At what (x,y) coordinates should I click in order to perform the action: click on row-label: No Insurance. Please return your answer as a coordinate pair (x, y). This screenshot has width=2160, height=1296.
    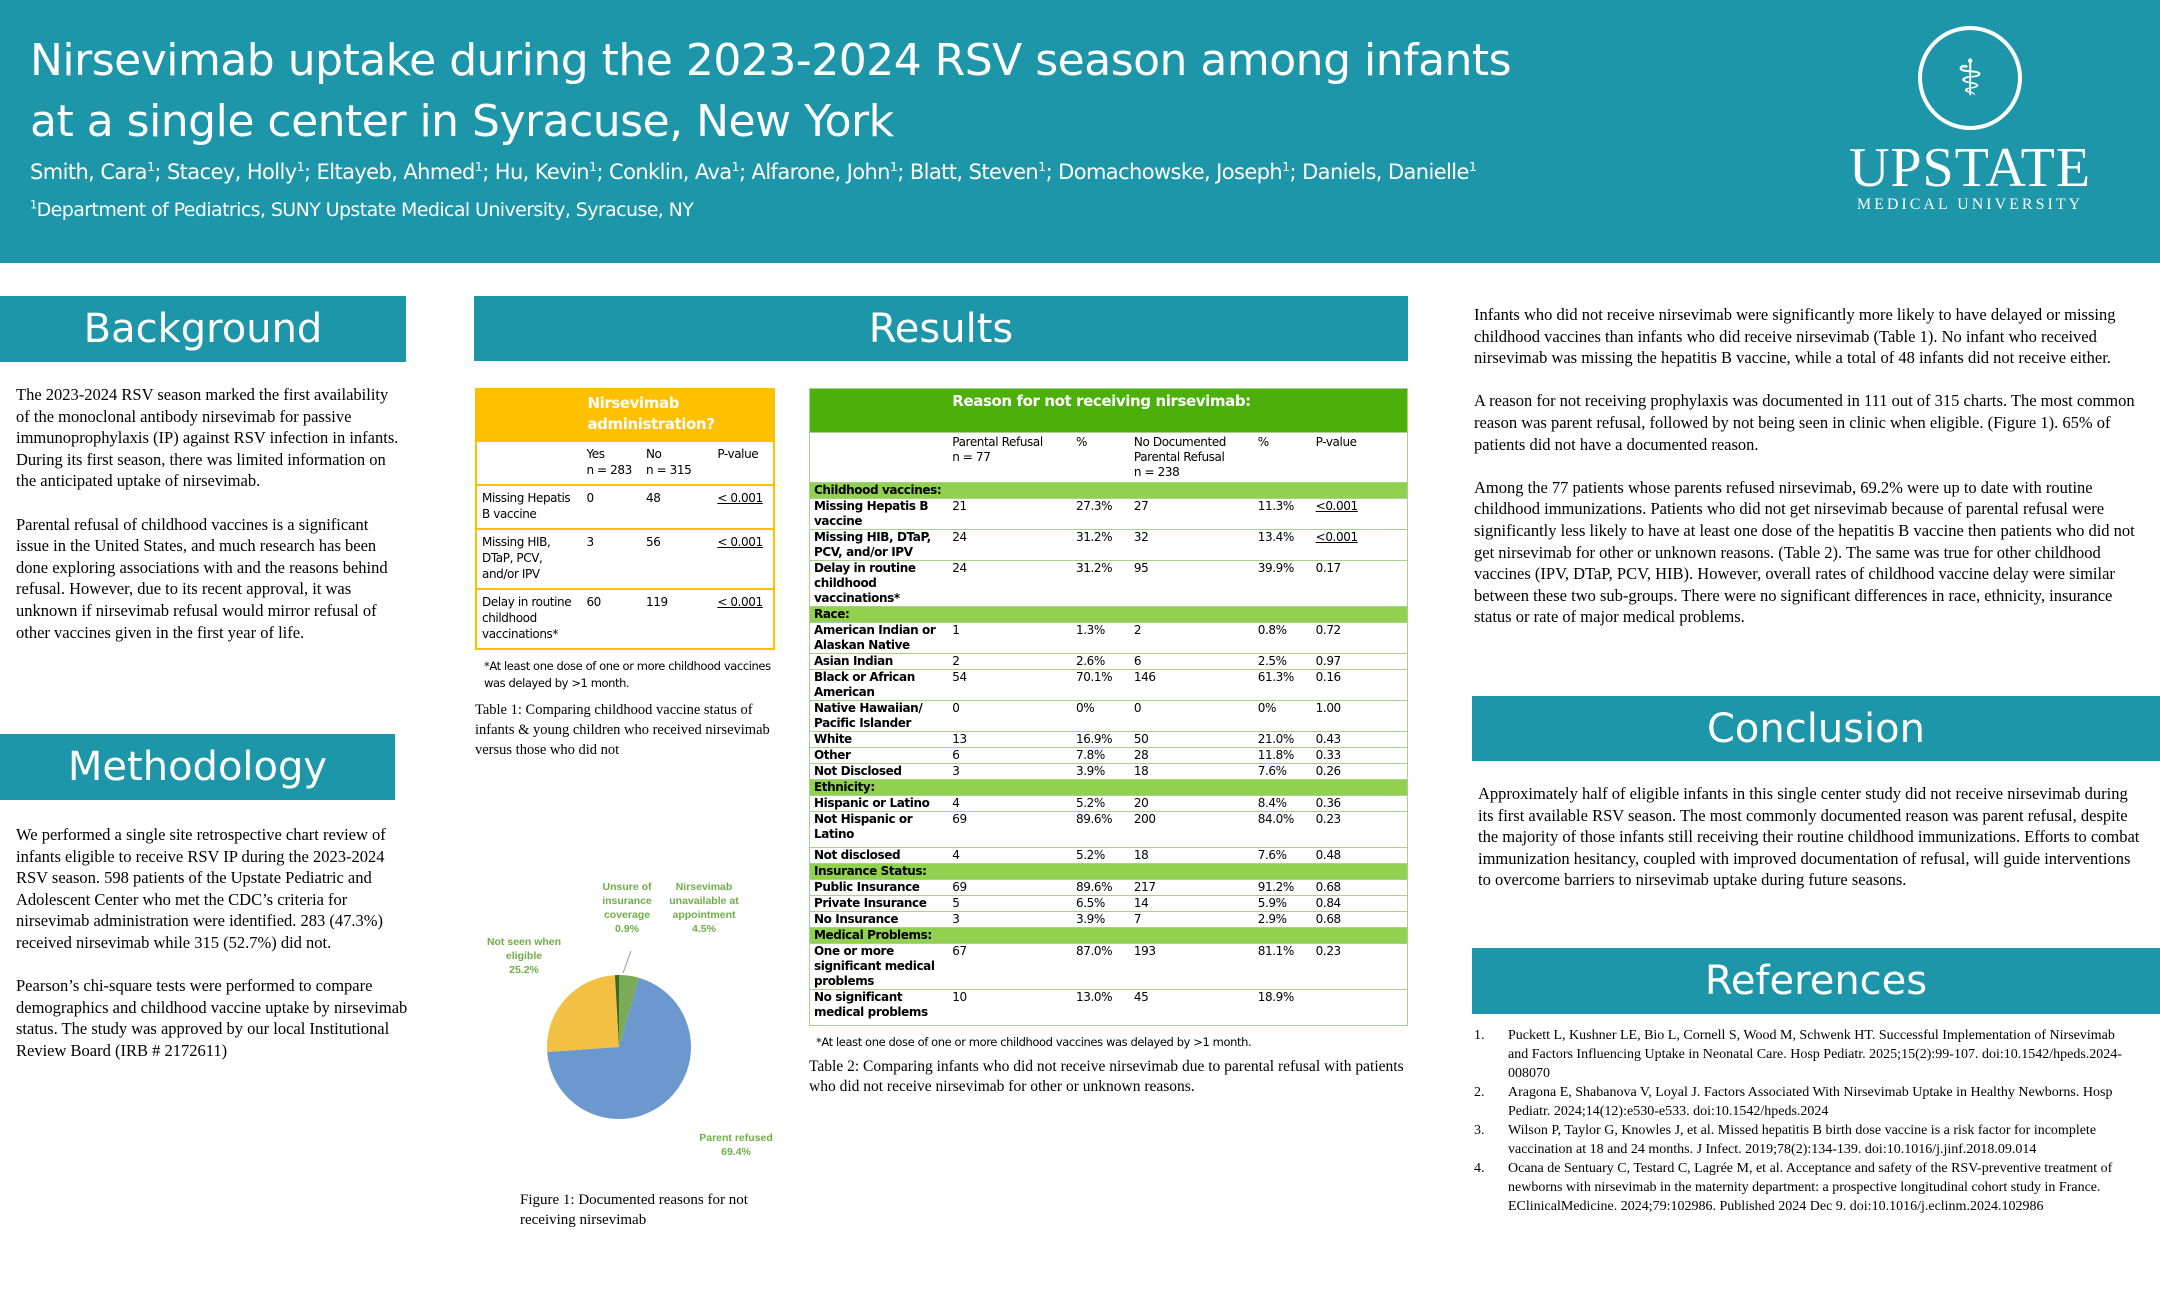
    Looking at the image, I should click on (879, 919).